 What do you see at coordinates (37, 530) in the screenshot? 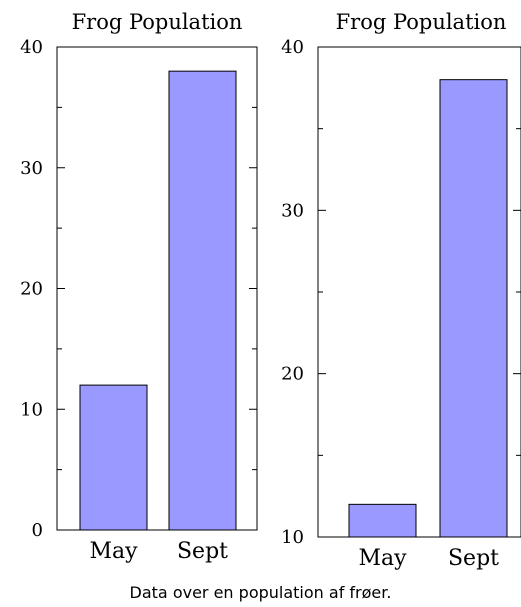
I see `y-tick-label: 0` at bounding box center [37, 530].